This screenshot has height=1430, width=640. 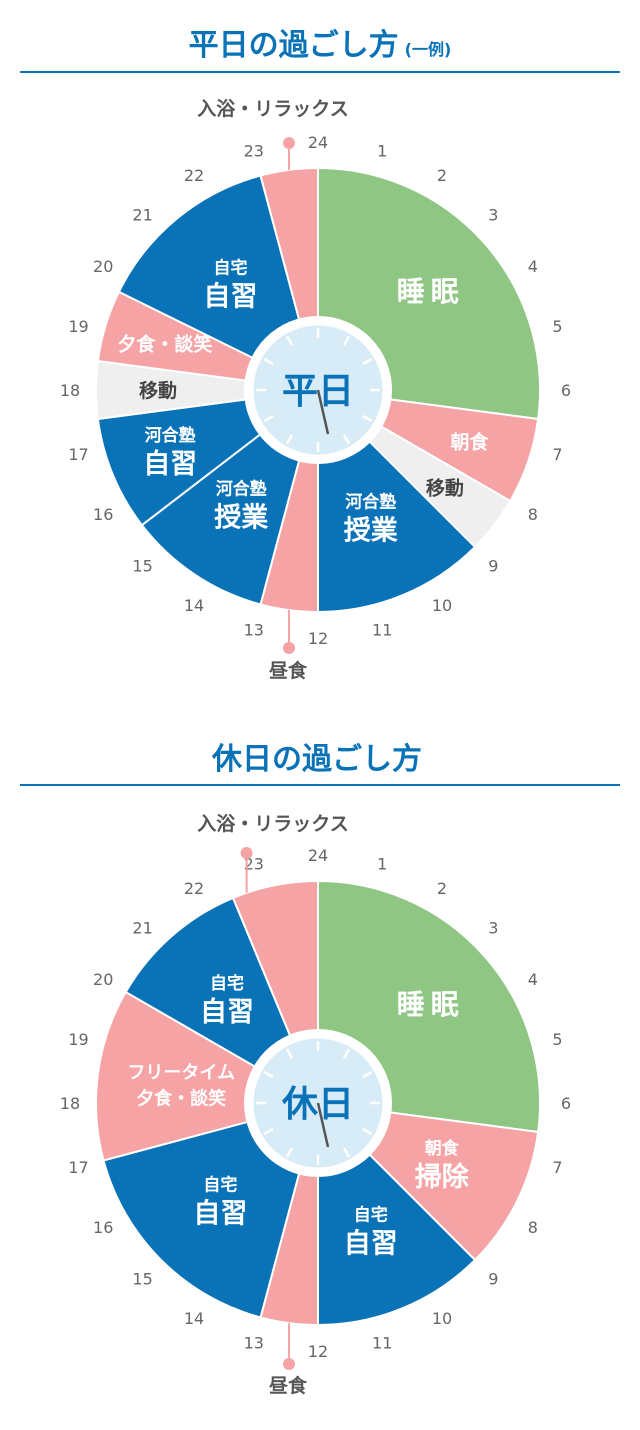 What do you see at coordinates (293, 45) in the screenshot?
I see `weekday-title-text: 平日の過ごし方` at bounding box center [293, 45].